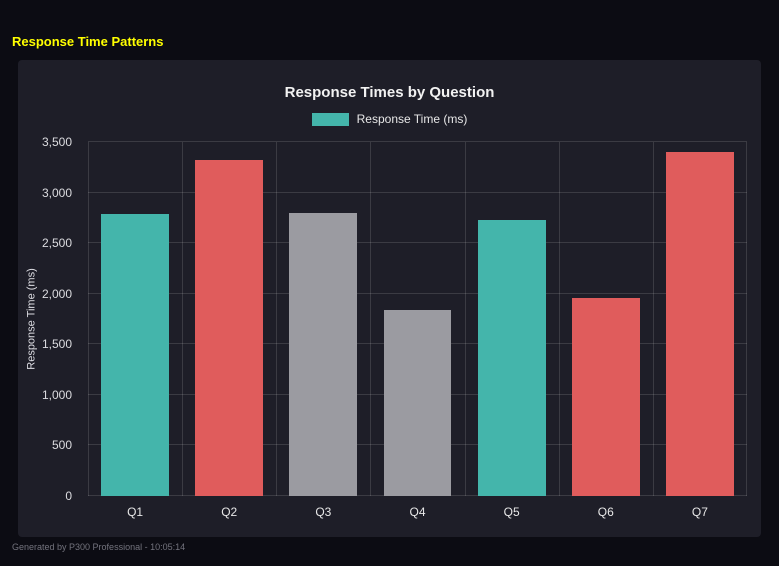 The height and width of the screenshot is (566, 779). What do you see at coordinates (68, 496) in the screenshot?
I see `y-tick-label: 0` at bounding box center [68, 496].